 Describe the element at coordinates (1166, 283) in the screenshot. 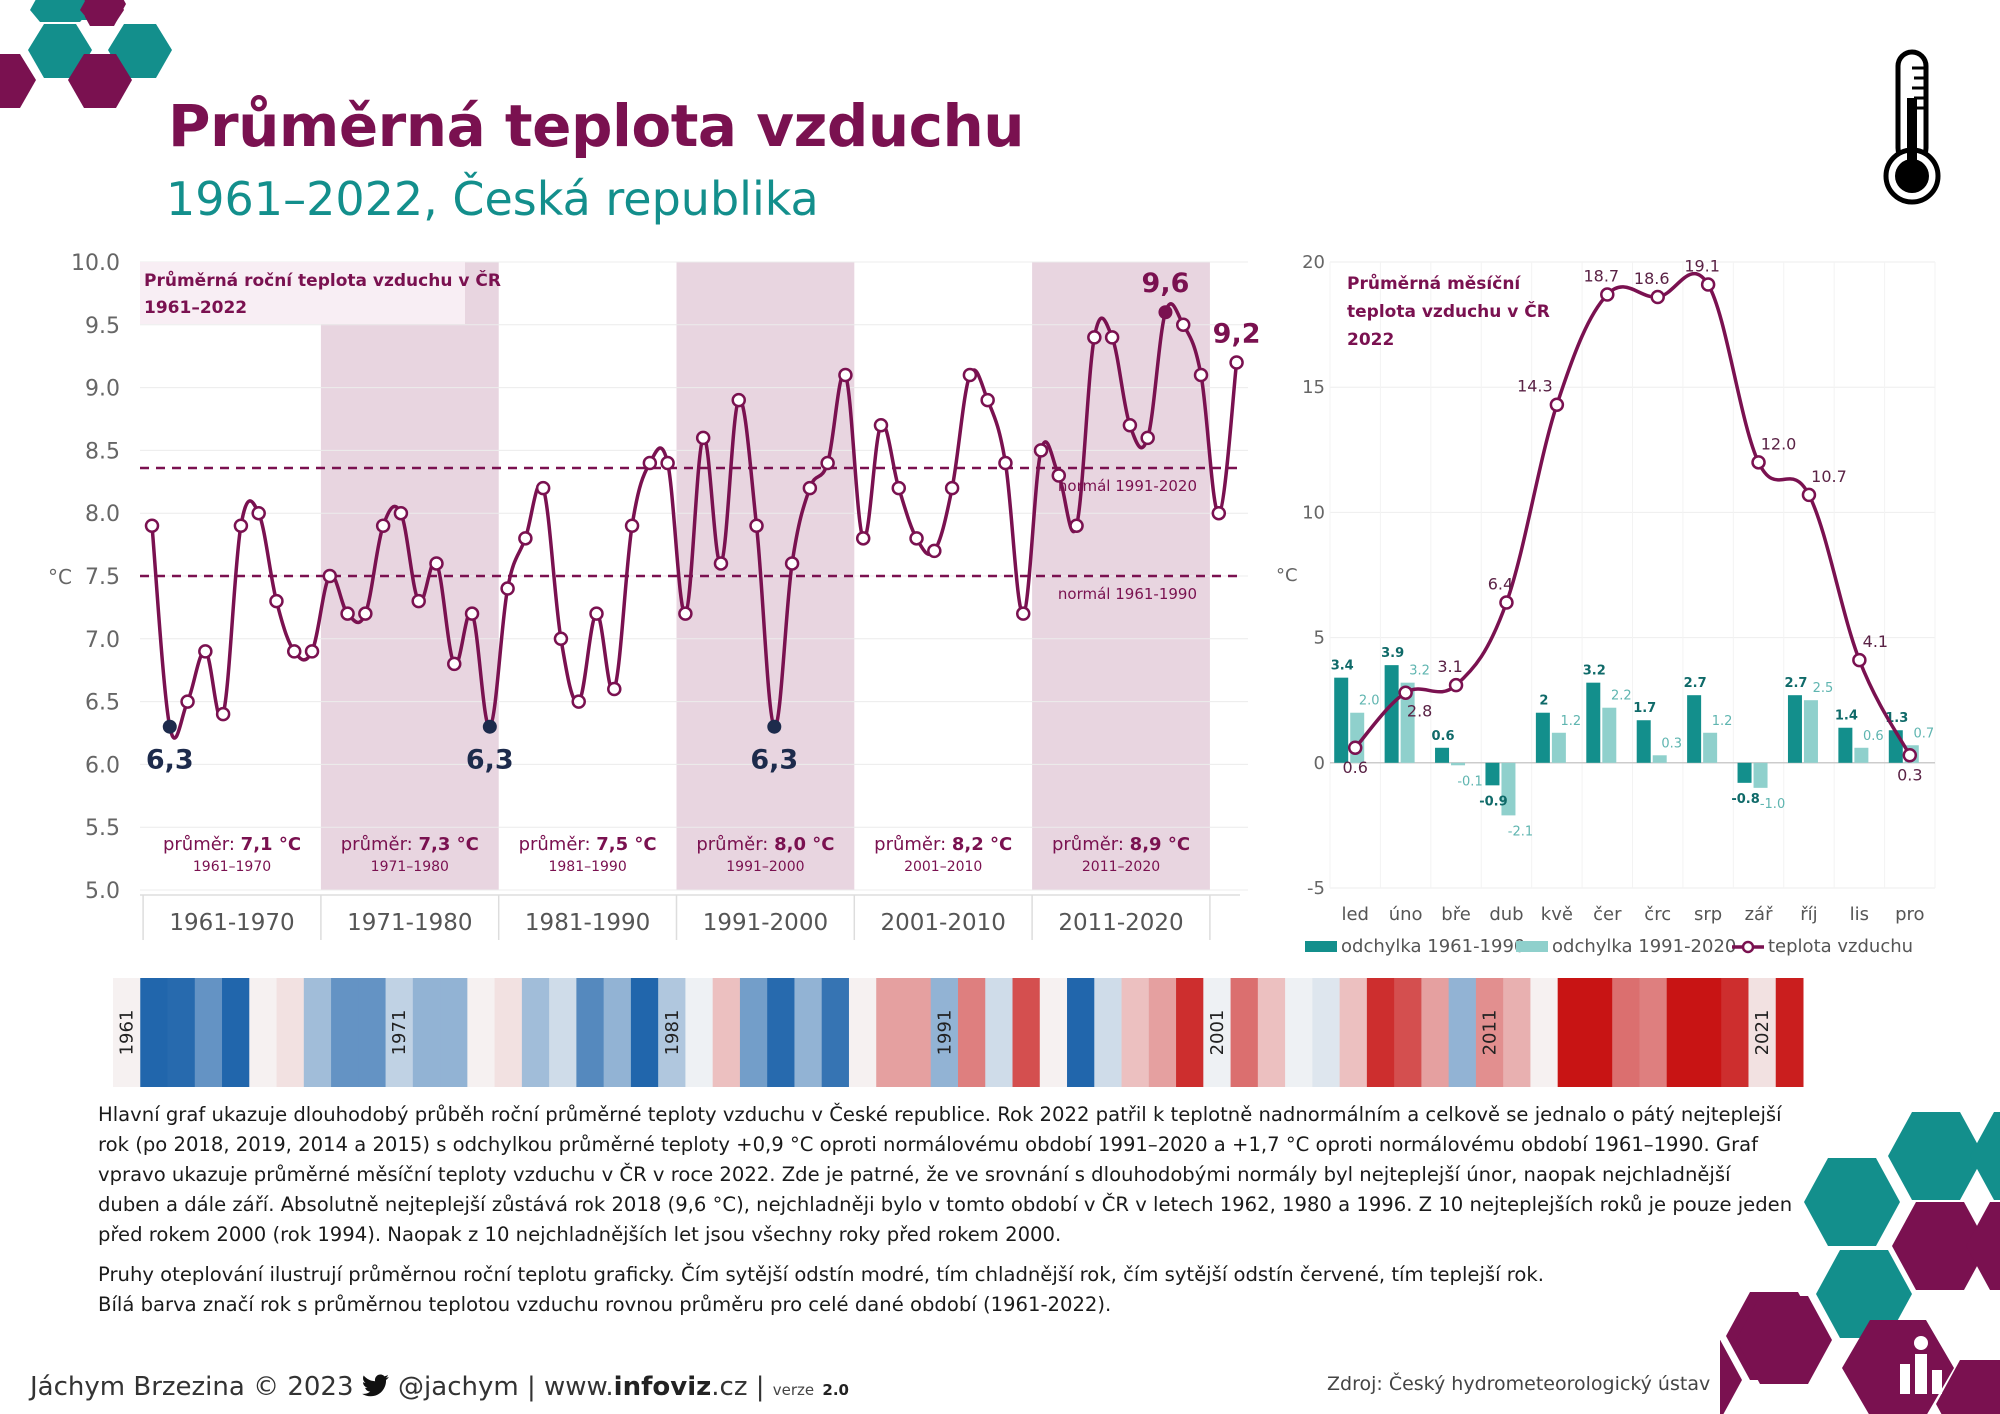

I see `highlight-value-label: 9,6` at that location.